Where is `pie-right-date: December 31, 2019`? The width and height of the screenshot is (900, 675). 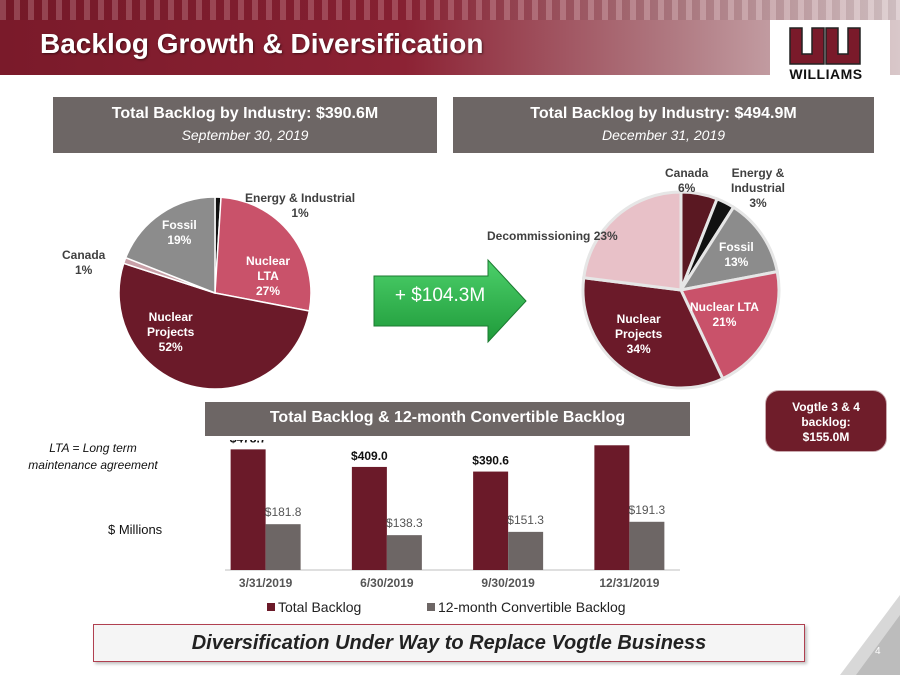
pie-right-date: December 31, 2019 is located at coordinates (663, 135).